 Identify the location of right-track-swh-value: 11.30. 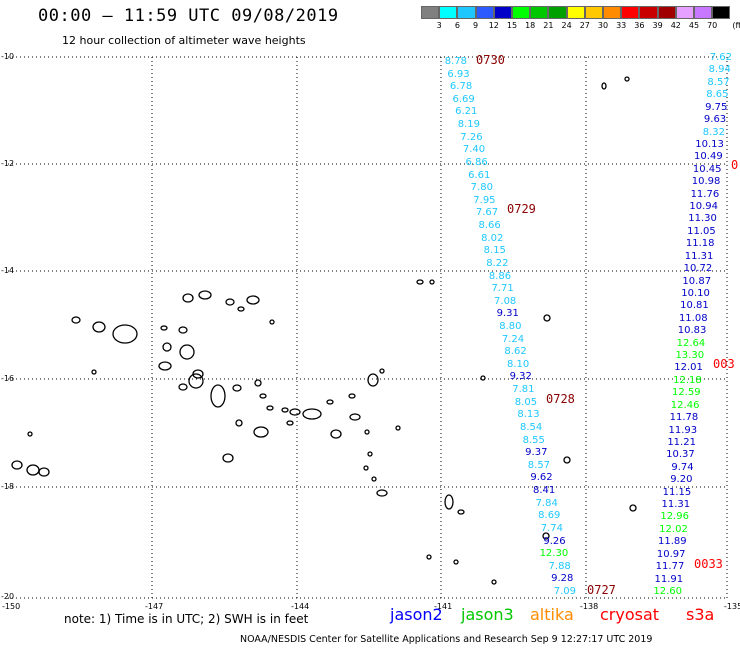
(702, 219).